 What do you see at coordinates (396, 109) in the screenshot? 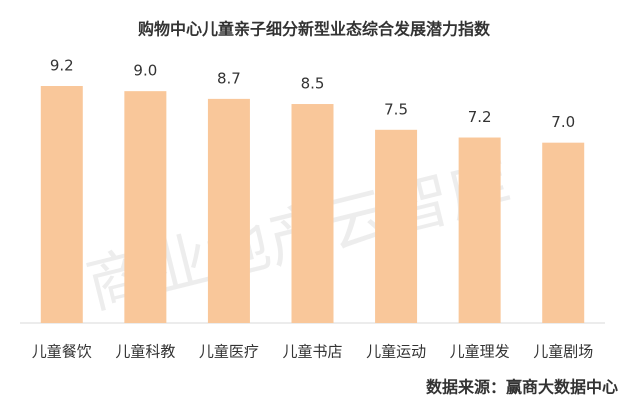
I see `value-label: 7.5` at bounding box center [396, 109].